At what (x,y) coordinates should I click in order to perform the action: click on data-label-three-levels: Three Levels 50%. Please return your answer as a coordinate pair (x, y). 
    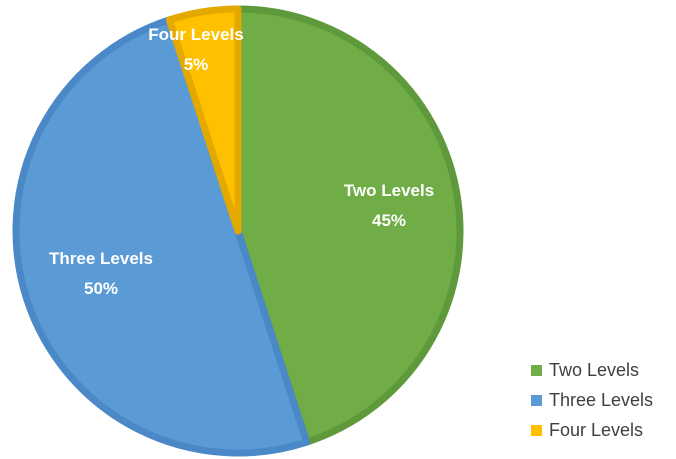
    Looking at the image, I should click on (101, 273).